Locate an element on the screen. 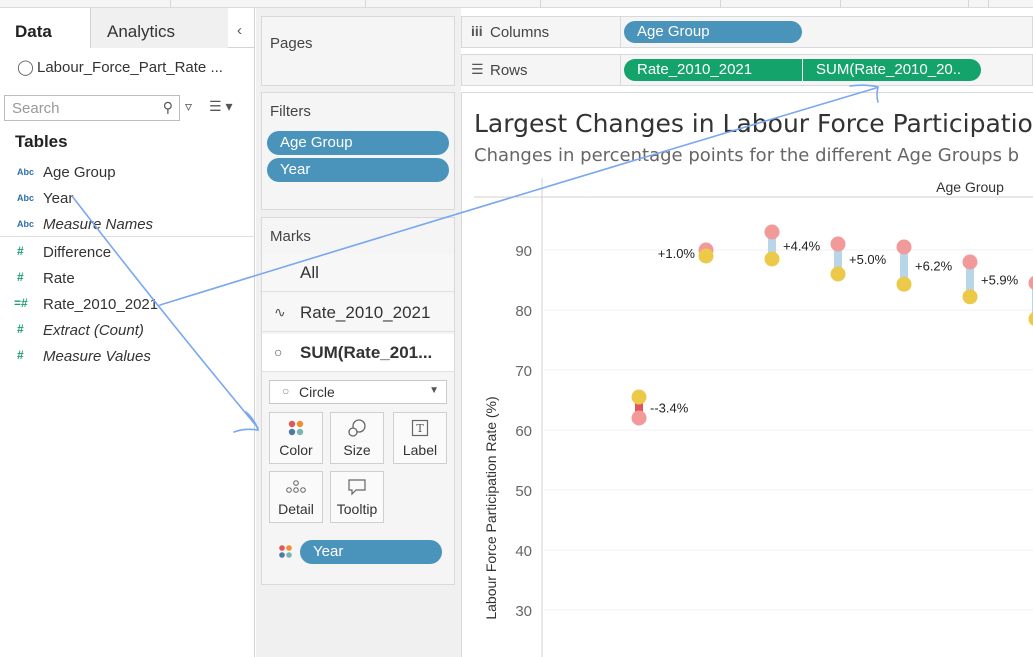 The height and width of the screenshot is (657, 1033). calculated-field-icon: =# is located at coordinates (21, 303).